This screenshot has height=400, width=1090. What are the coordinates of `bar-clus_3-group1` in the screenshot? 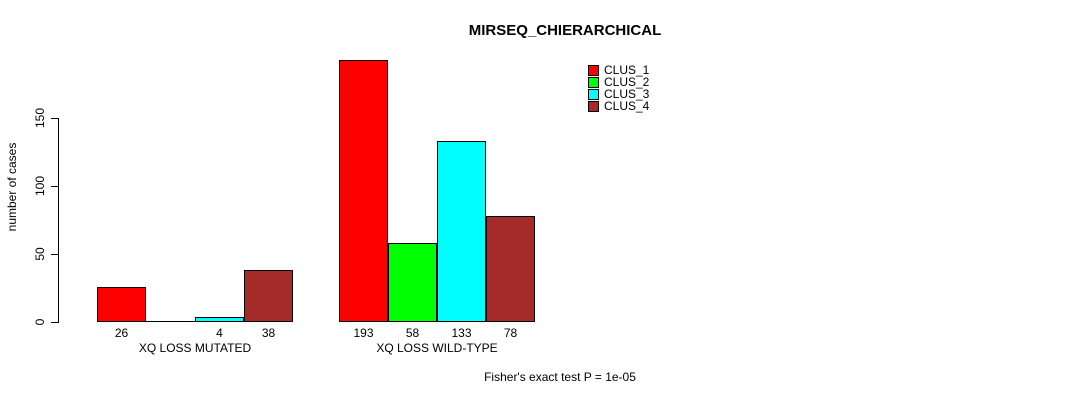 It's located at (219, 319).